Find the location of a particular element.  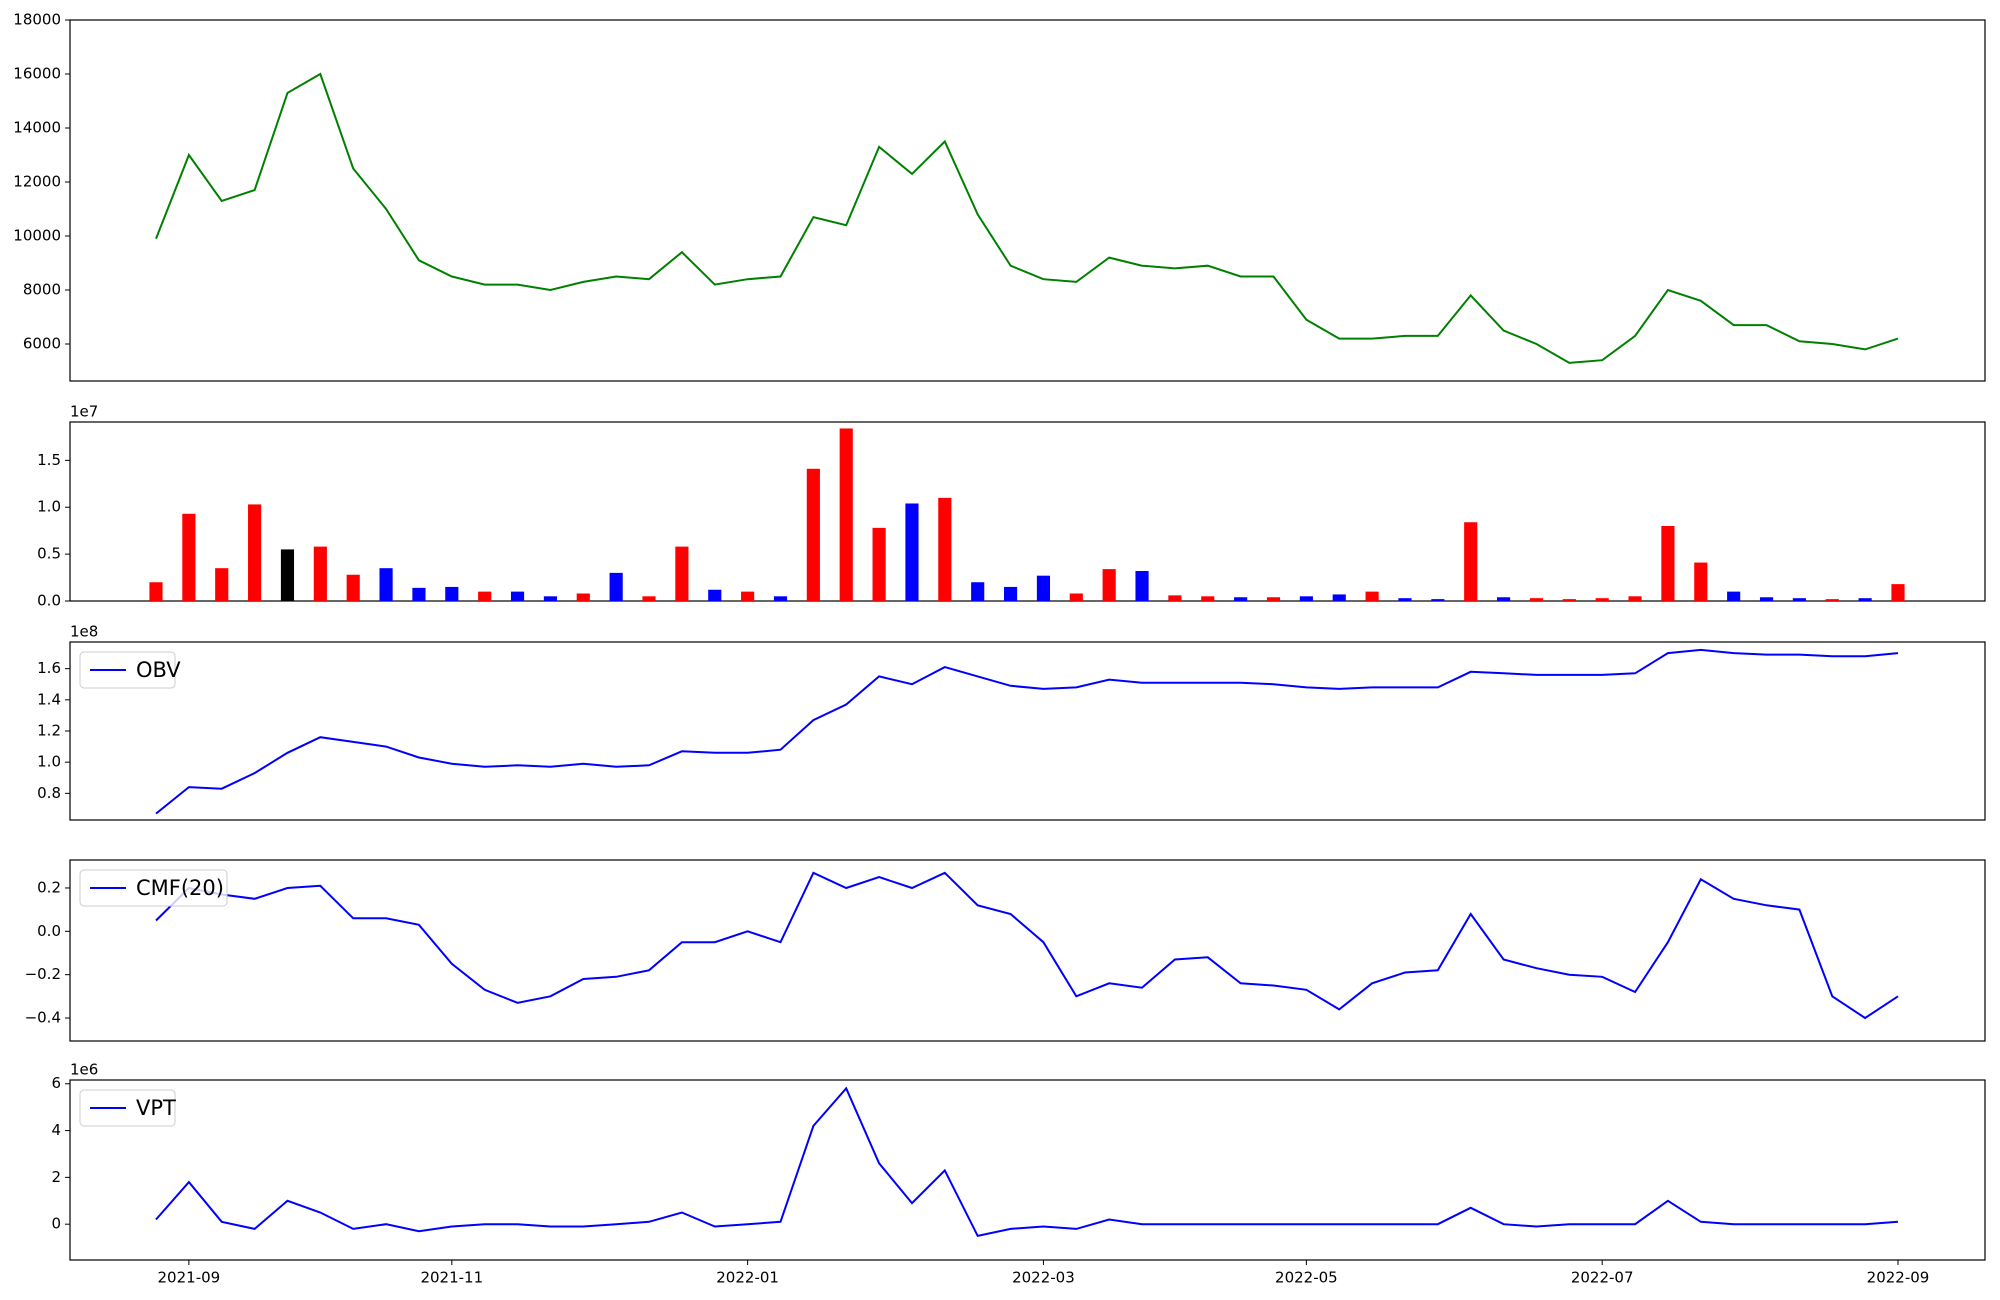

y-tick-label: 18000 is located at coordinates (37, 20).